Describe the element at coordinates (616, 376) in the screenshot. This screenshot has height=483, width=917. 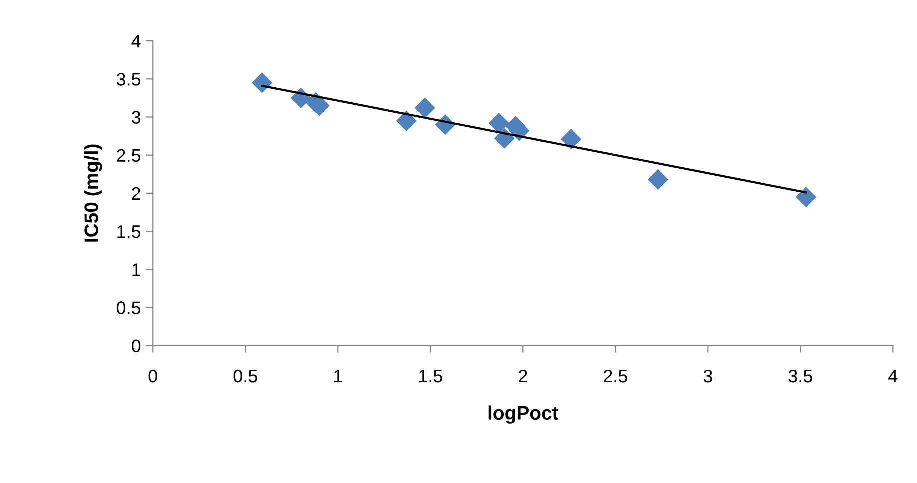
I see `x-tick-label: 2.5` at that location.